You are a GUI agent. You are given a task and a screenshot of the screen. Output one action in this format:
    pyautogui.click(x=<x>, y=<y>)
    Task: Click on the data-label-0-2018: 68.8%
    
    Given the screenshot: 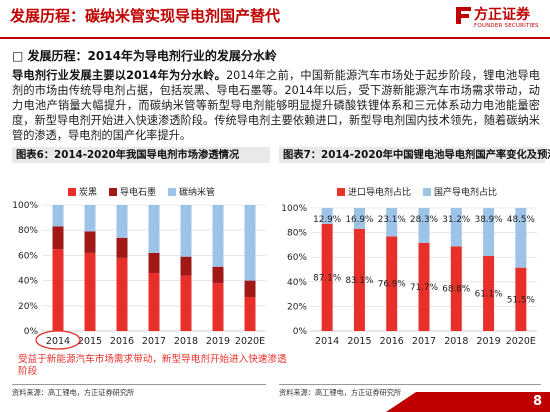 What is the action you would take?
    pyautogui.click(x=456, y=290)
    